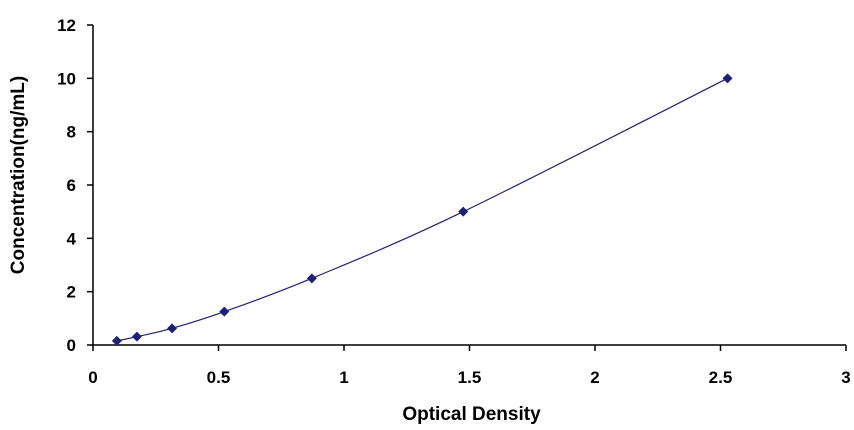  What do you see at coordinates (72, 238) in the screenshot?
I see `y-tick-label: 4` at bounding box center [72, 238].